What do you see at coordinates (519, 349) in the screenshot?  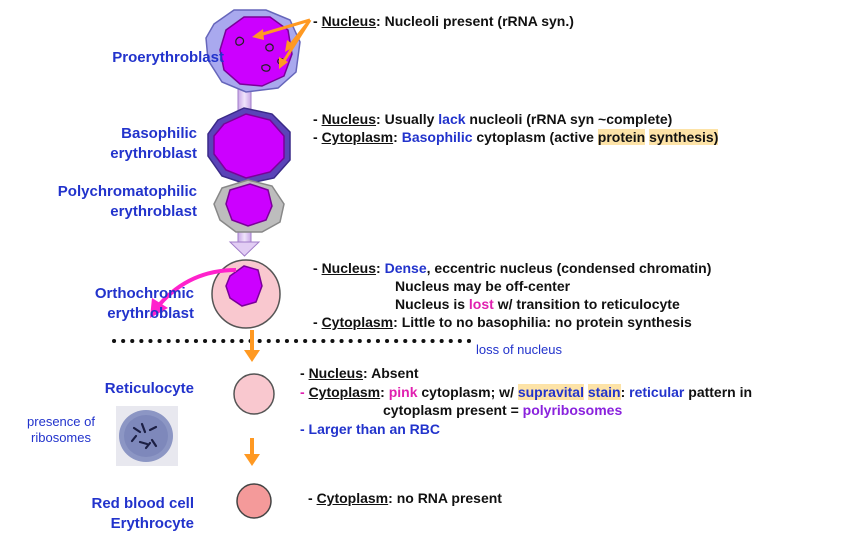 I see `loss-of-nucleus-note: loss of nucleus` at bounding box center [519, 349].